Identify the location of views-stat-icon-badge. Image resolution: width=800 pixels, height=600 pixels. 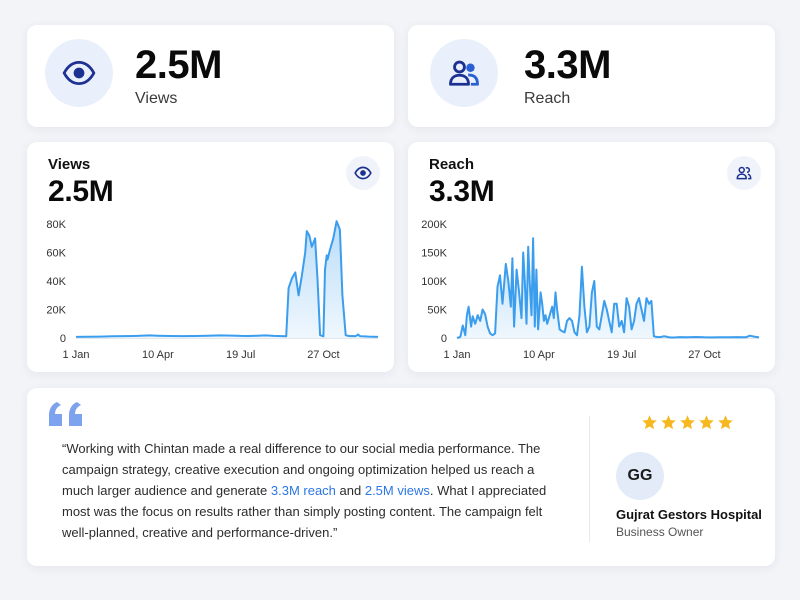
(79, 73).